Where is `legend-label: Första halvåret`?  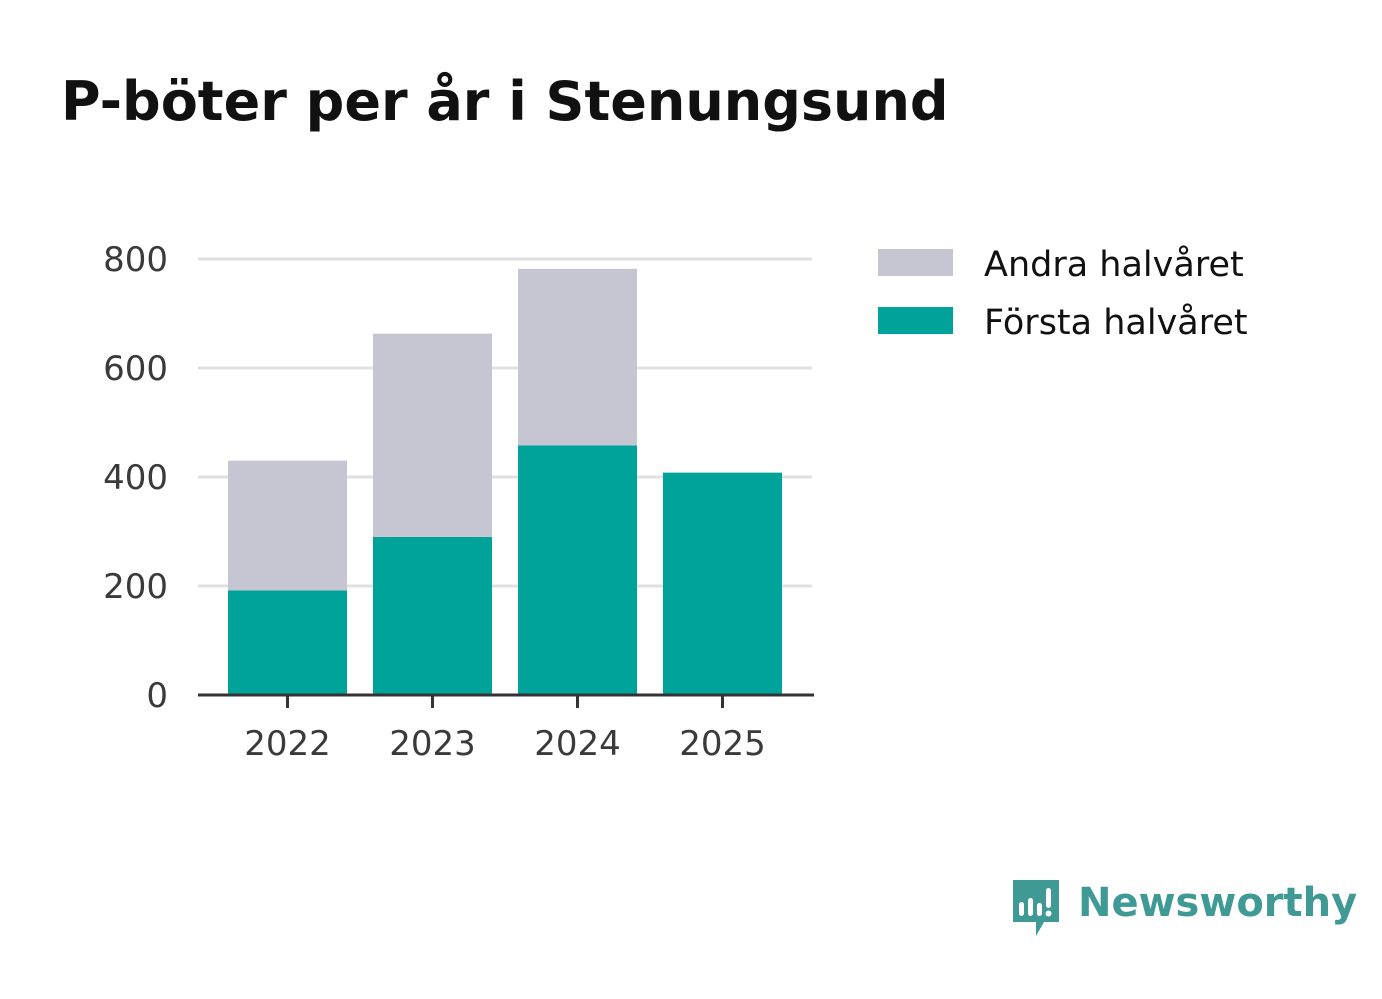
legend-label: Första halvåret is located at coordinates (1116, 322).